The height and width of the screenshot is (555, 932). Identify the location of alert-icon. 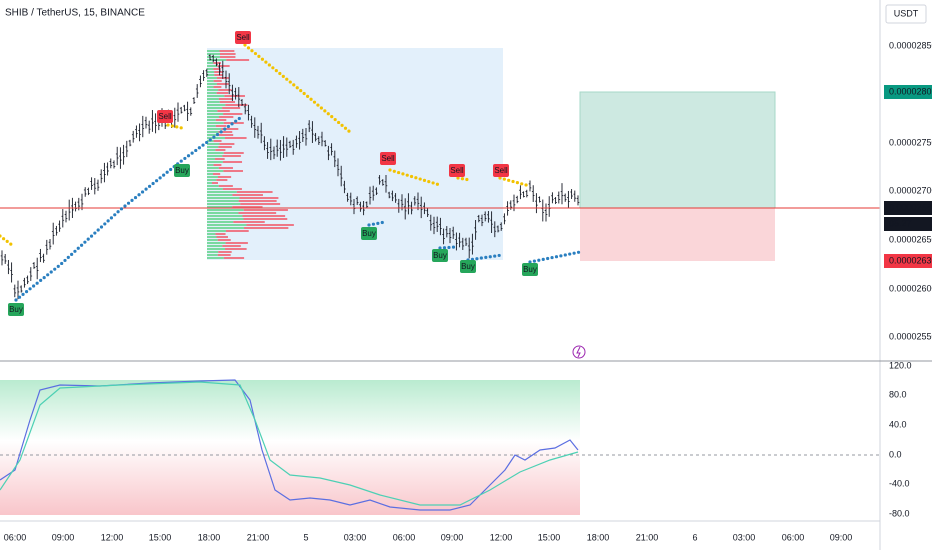
(579, 352).